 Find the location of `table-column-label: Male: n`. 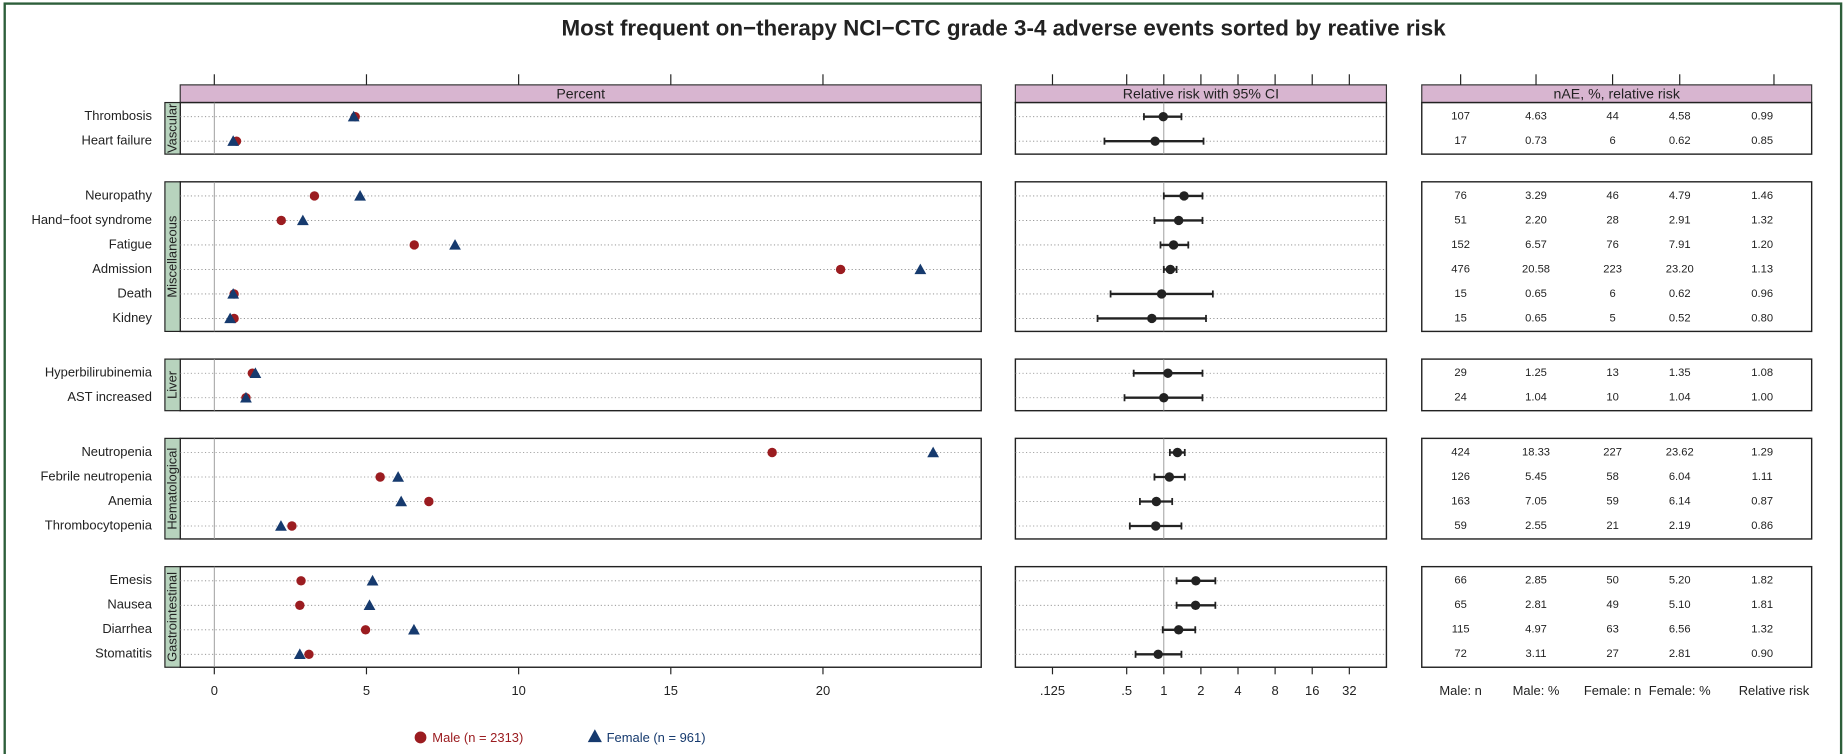

table-column-label: Male: n is located at coordinates (1460, 690).